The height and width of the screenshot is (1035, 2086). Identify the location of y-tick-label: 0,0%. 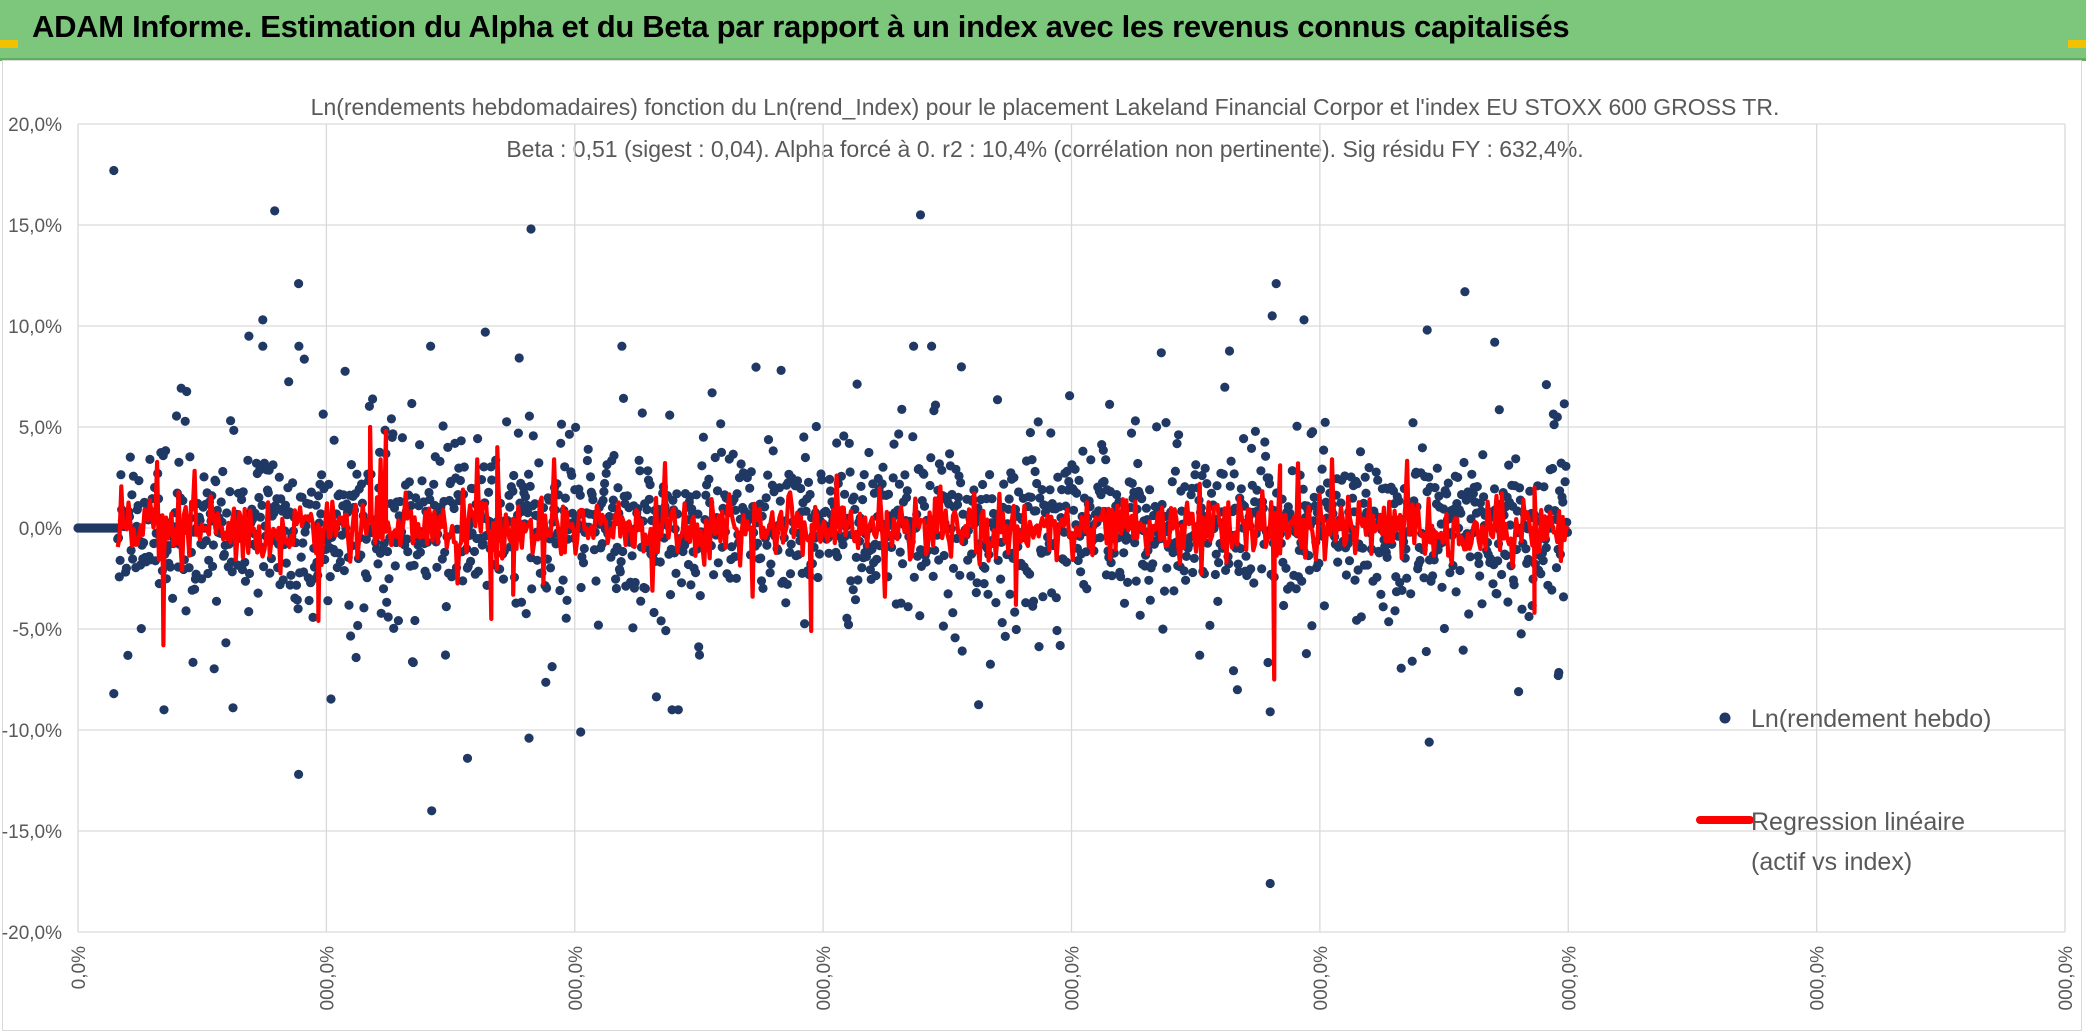
(40, 529).